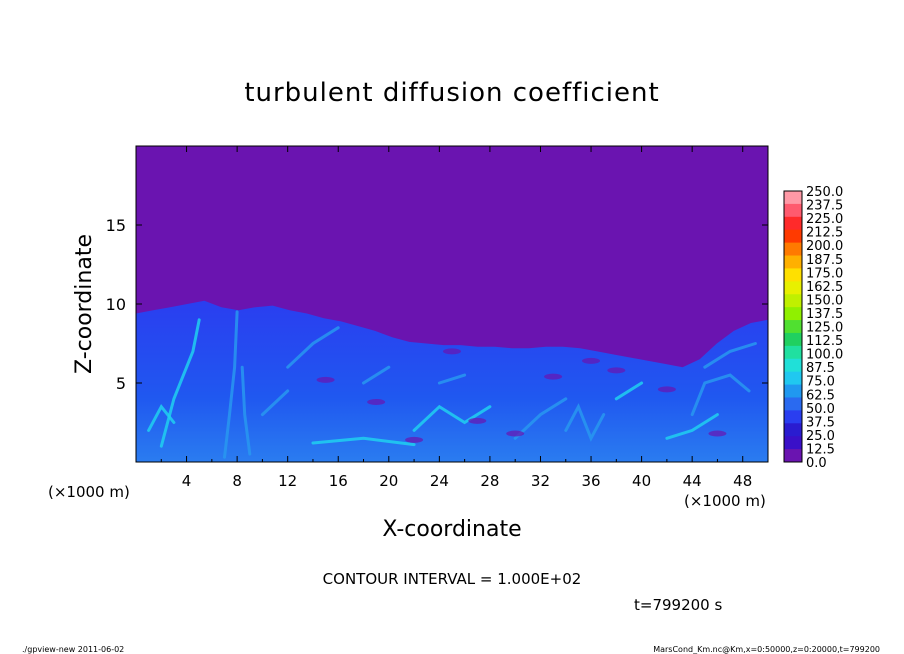 This screenshot has height=654, width=904. Describe the element at coordinates (820, 368) in the screenshot. I see `colorbar-label: 87.5` at that location.